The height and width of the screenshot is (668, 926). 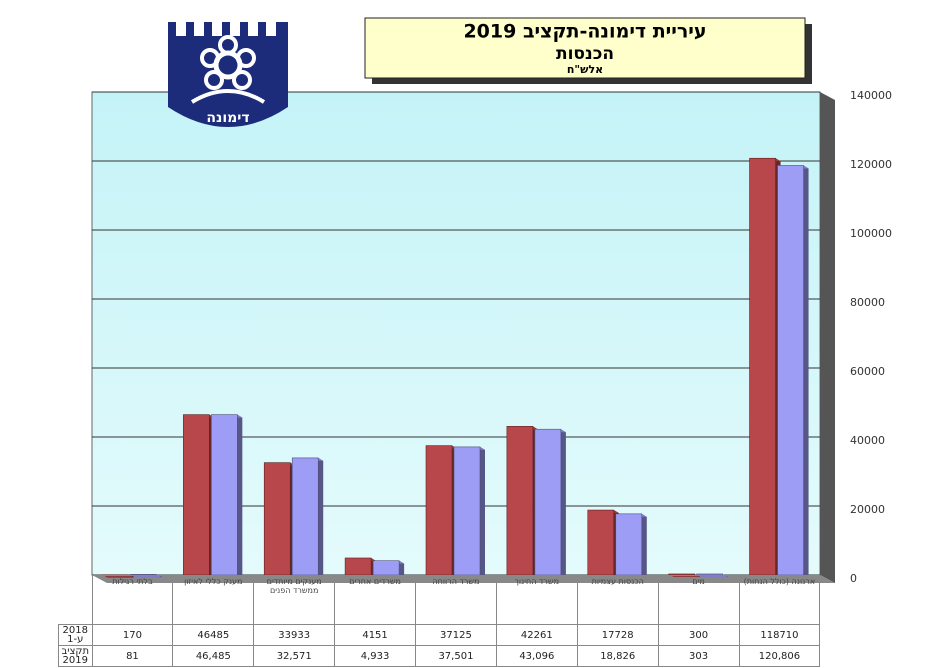 What do you see at coordinates (867, 509) in the screenshot?
I see `y-tick-label: 20000` at bounding box center [867, 509].